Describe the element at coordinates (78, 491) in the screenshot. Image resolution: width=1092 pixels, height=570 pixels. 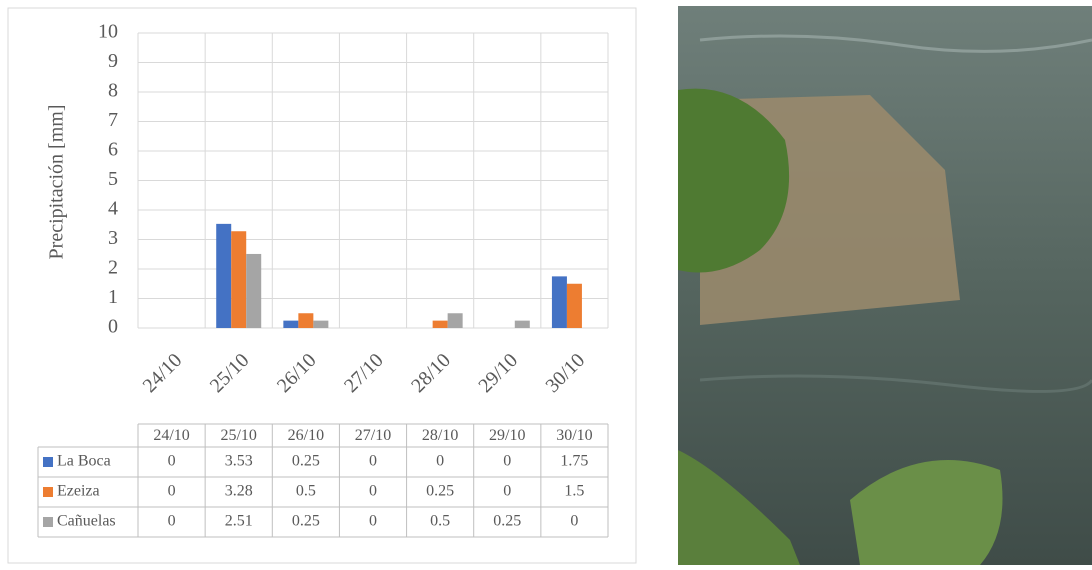
I see `legend-label: Ezeiza` at that location.